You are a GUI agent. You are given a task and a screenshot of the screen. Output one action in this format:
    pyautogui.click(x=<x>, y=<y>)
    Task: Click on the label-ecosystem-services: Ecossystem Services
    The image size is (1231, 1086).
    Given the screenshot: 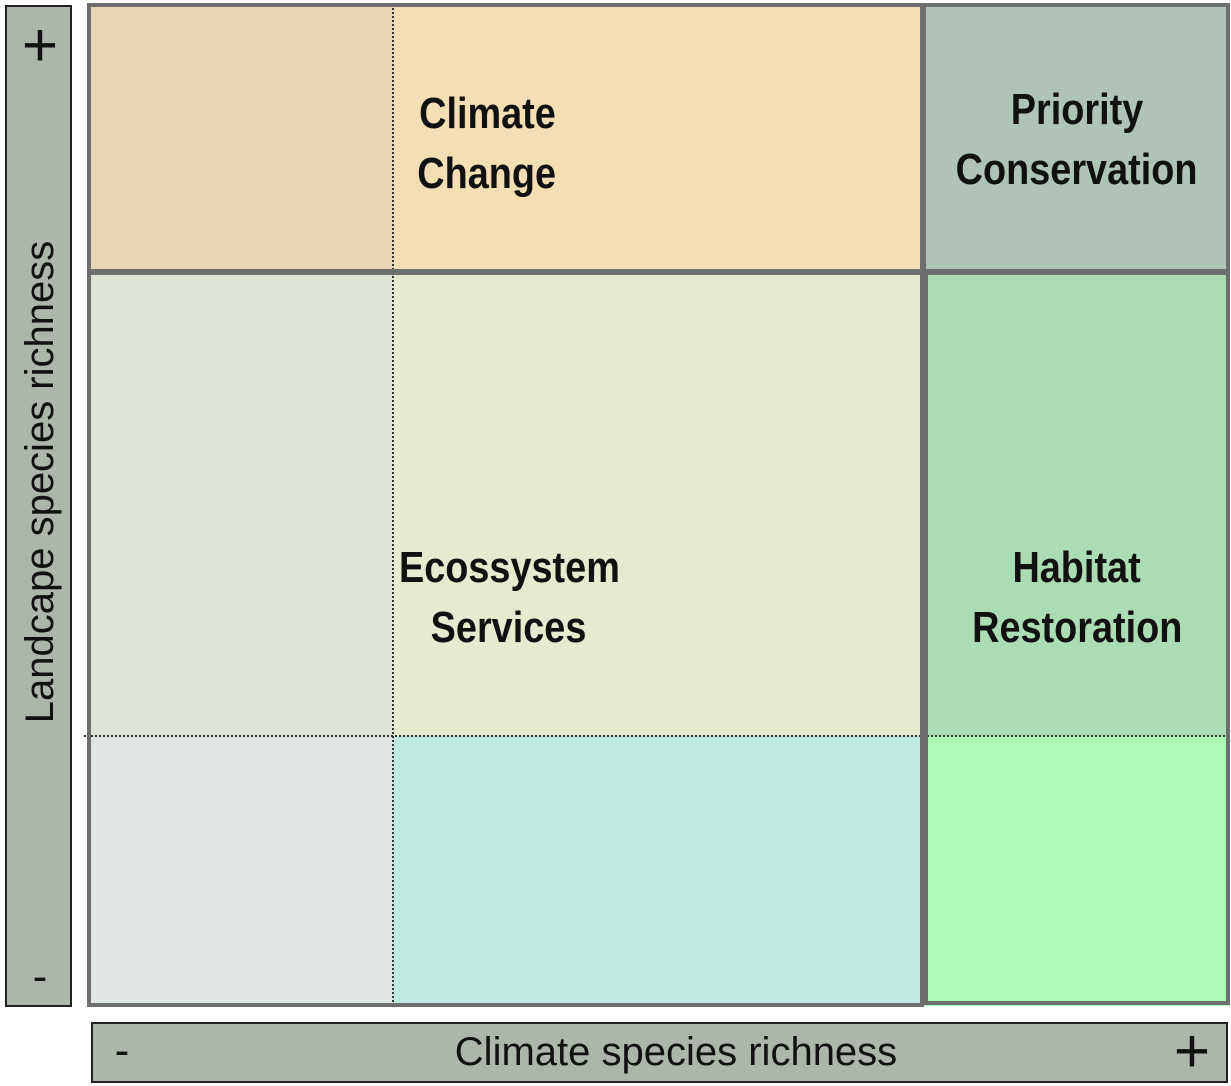 What is the action you would take?
    pyautogui.click(x=509, y=598)
    